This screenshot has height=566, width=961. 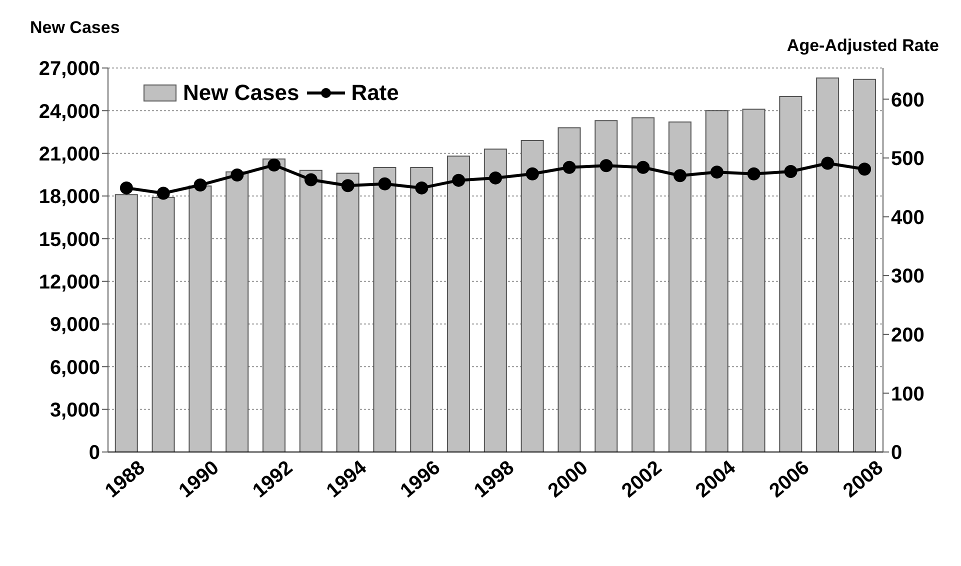 What do you see at coordinates (907, 335) in the screenshot?
I see `y2-tick-label: 200` at bounding box center [907, 335].